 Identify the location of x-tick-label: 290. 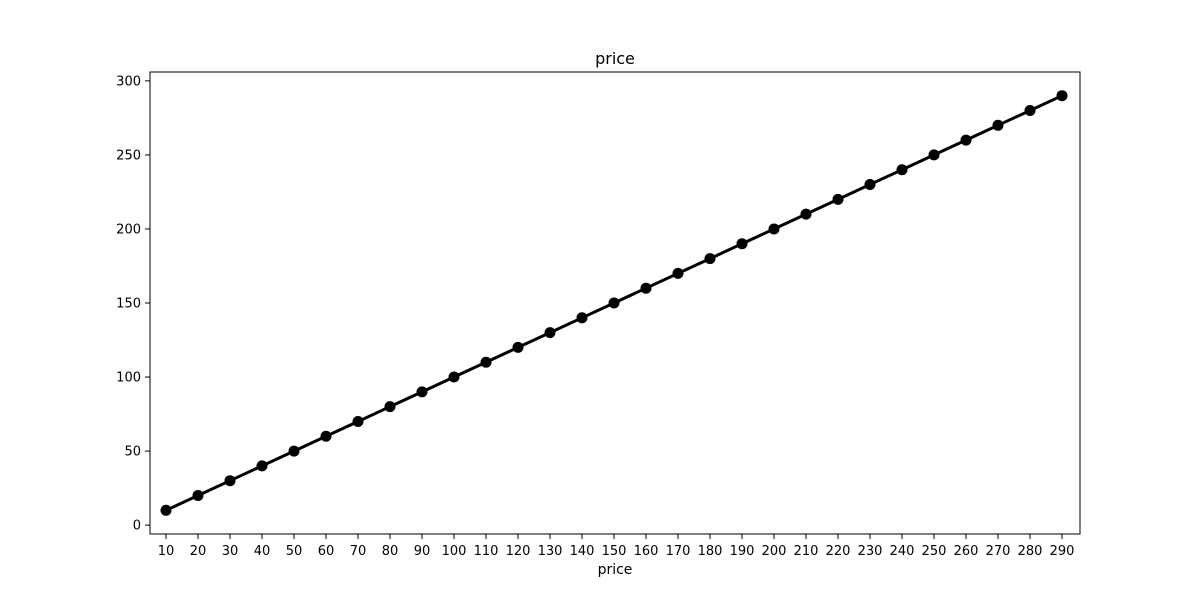
(1062, 551).